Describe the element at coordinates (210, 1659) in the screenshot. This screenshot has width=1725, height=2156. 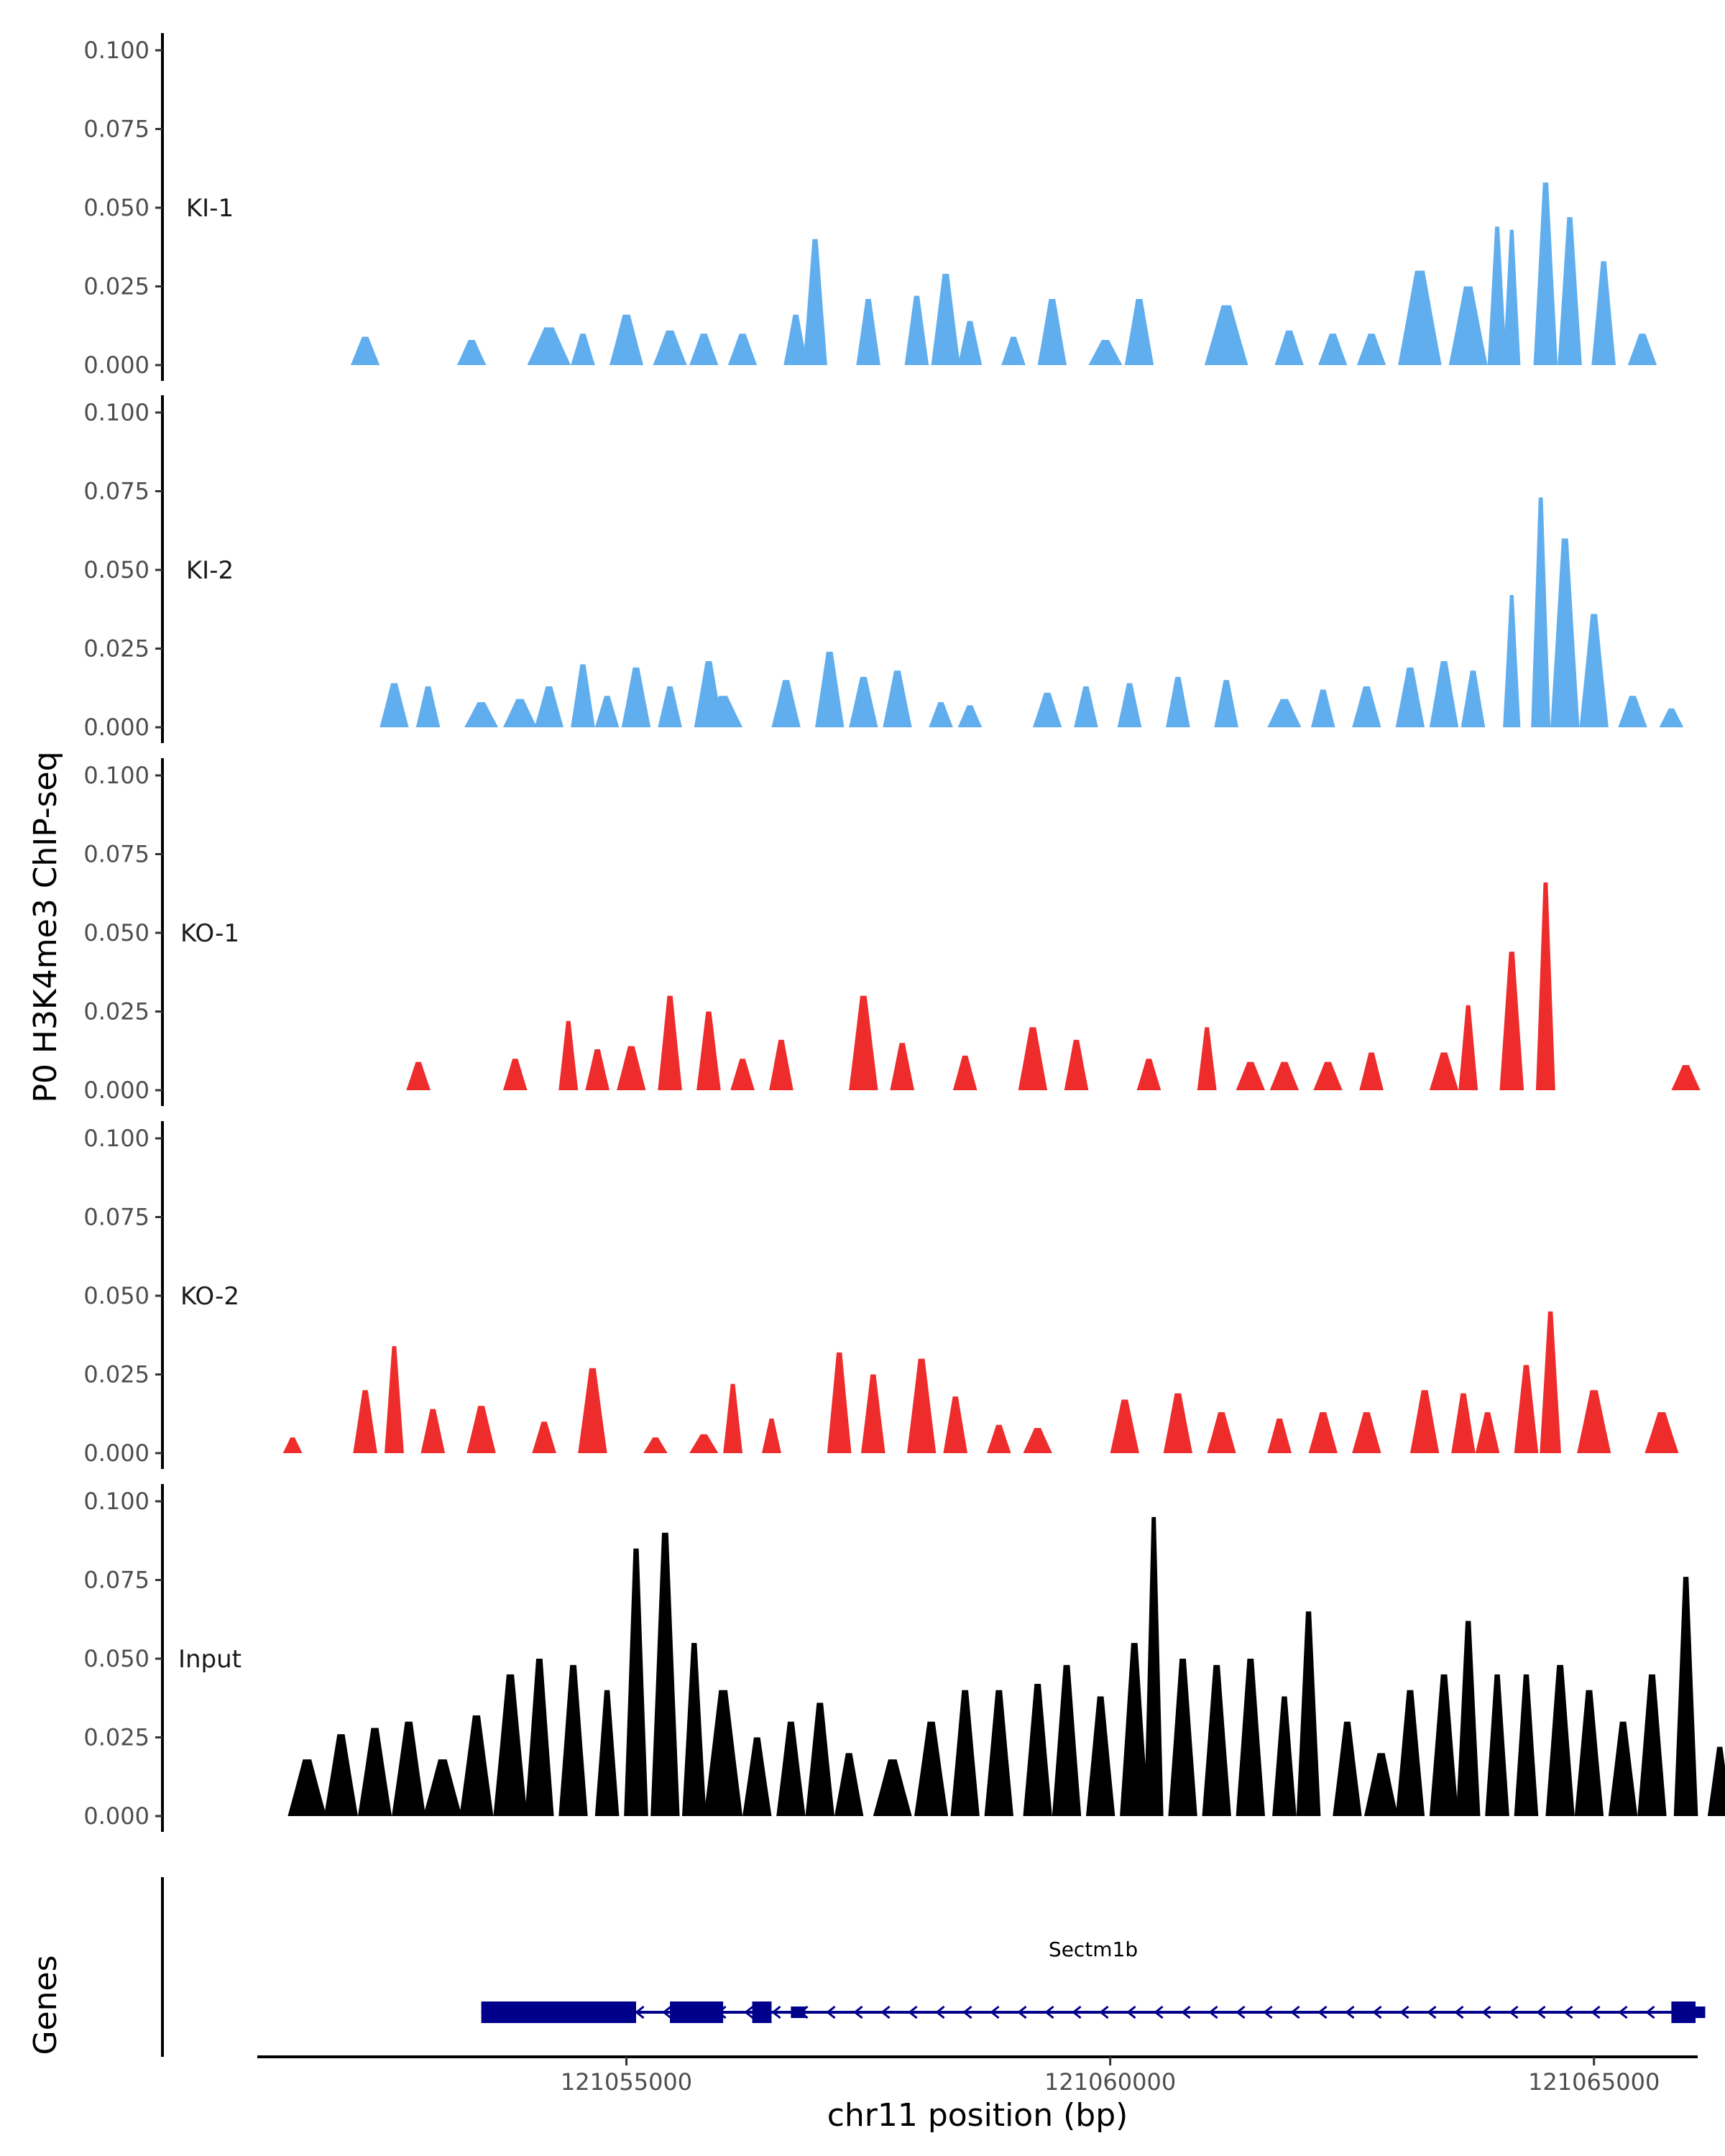
I see `track-label: Input` at that location.